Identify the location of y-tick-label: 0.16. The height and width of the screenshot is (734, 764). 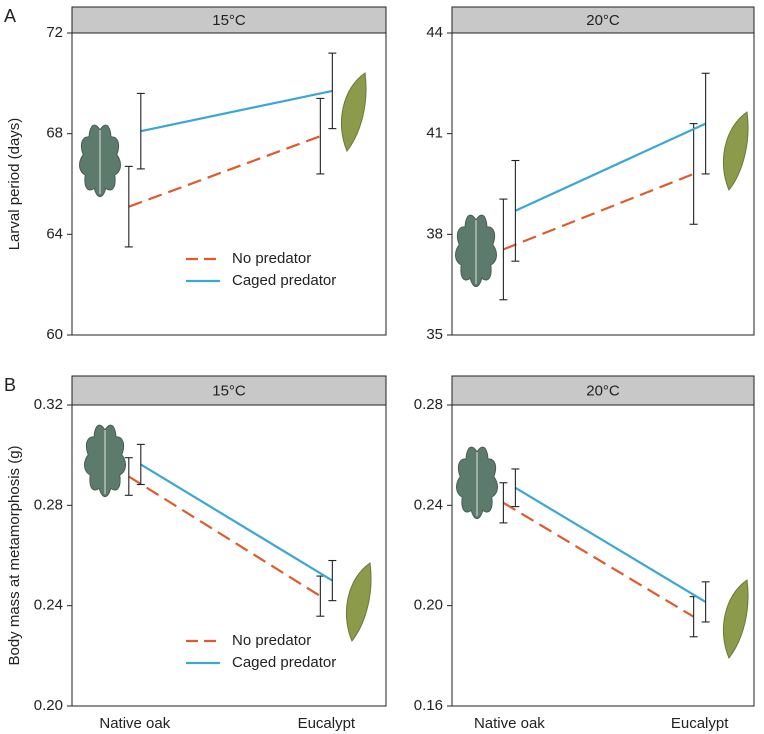
(428, 705).